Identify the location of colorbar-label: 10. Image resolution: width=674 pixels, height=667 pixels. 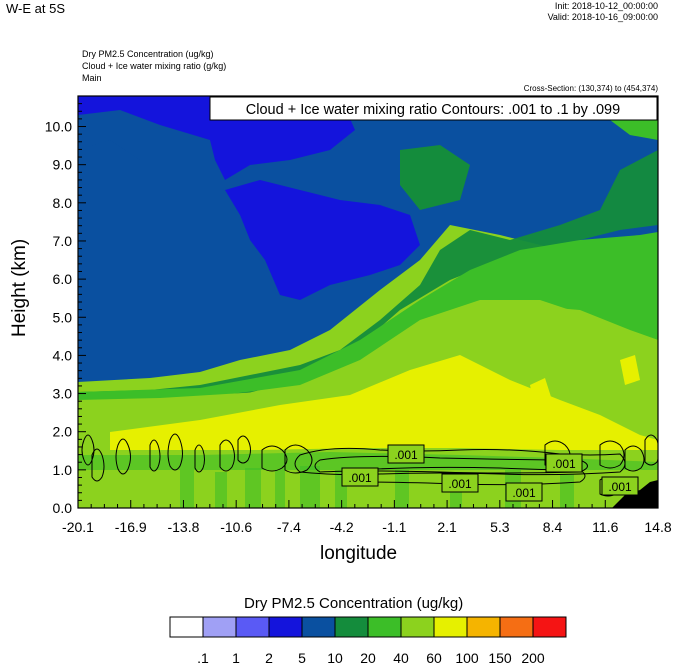
(335, 658).